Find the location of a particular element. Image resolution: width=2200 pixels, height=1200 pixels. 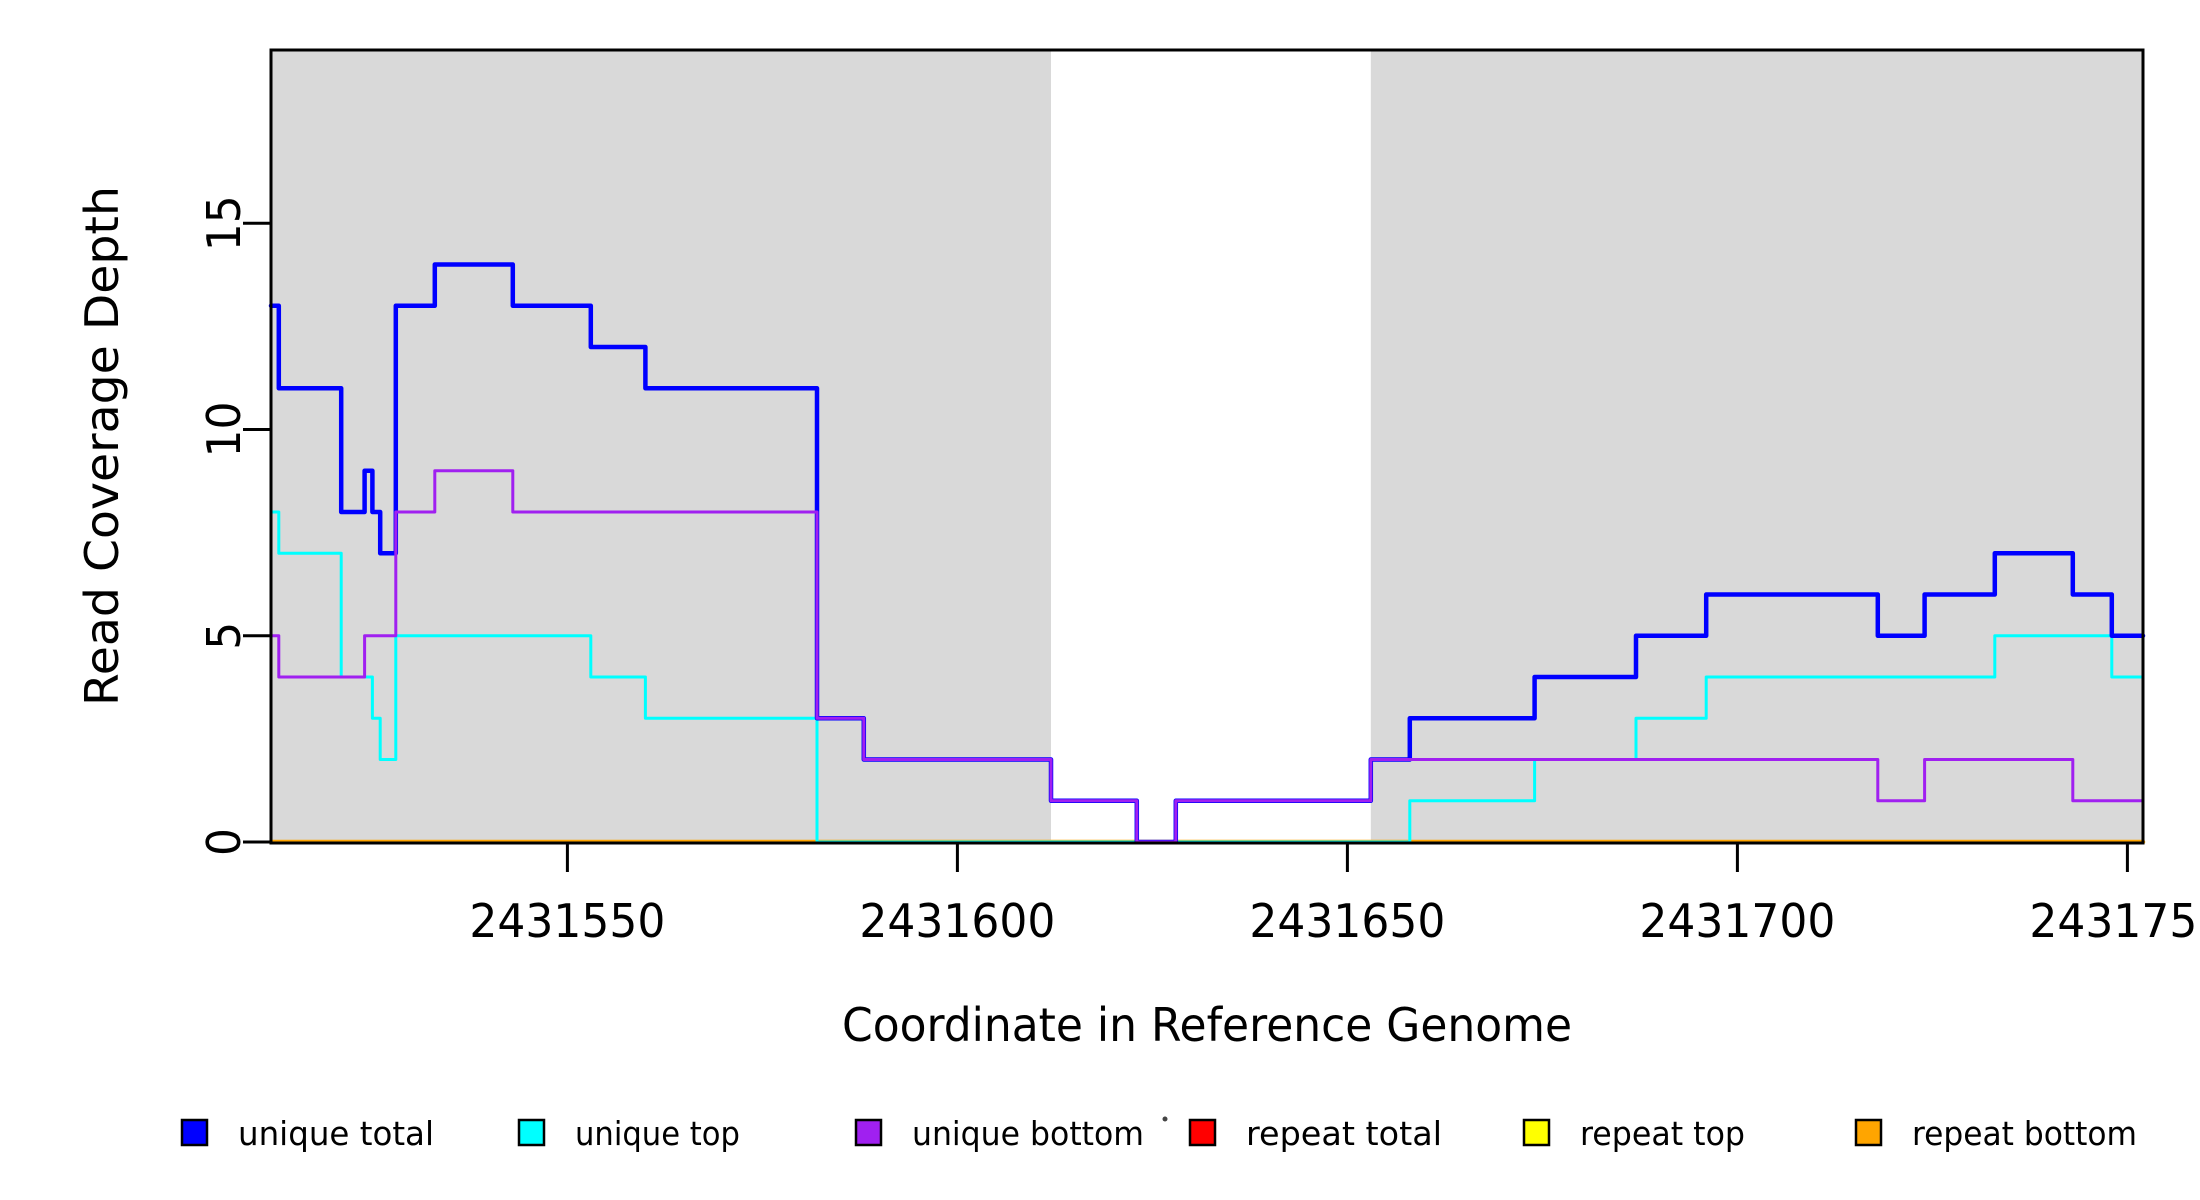

legend-label-unique-total: unique total is located at coordinates (336, 1133).